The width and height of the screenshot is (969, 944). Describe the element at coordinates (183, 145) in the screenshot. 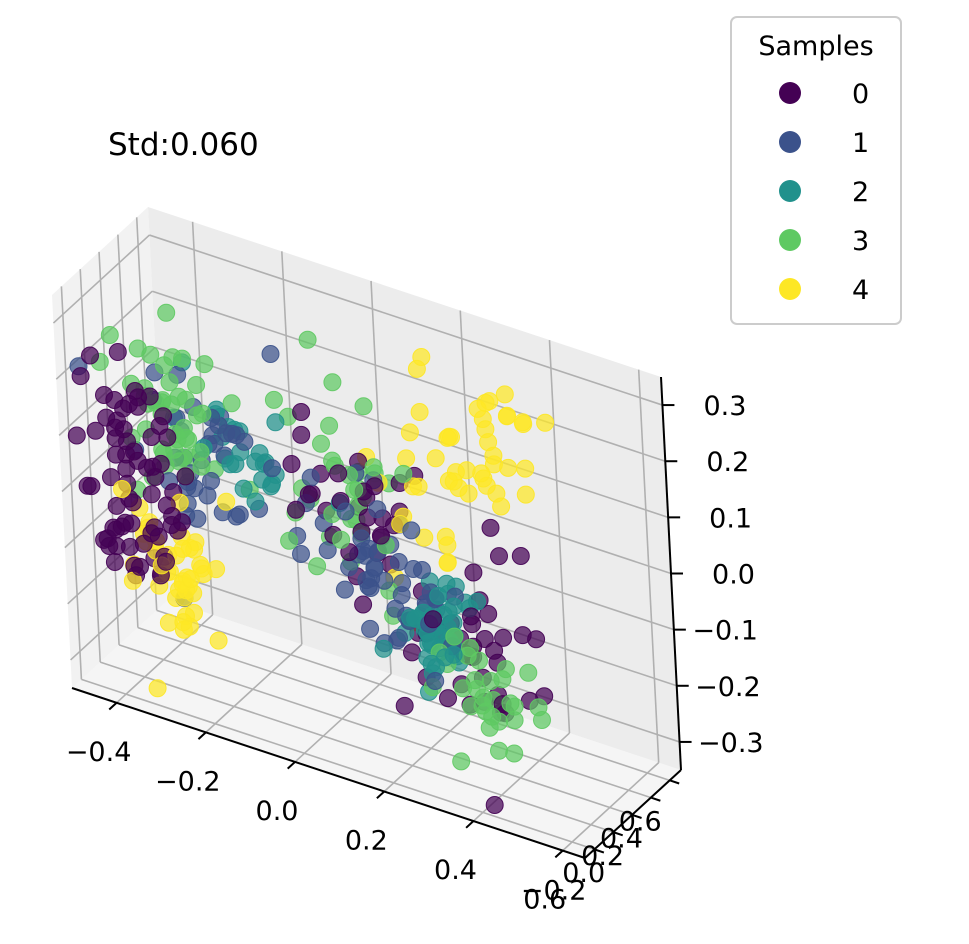

I see `chart-title: Std:0.060` at that location.